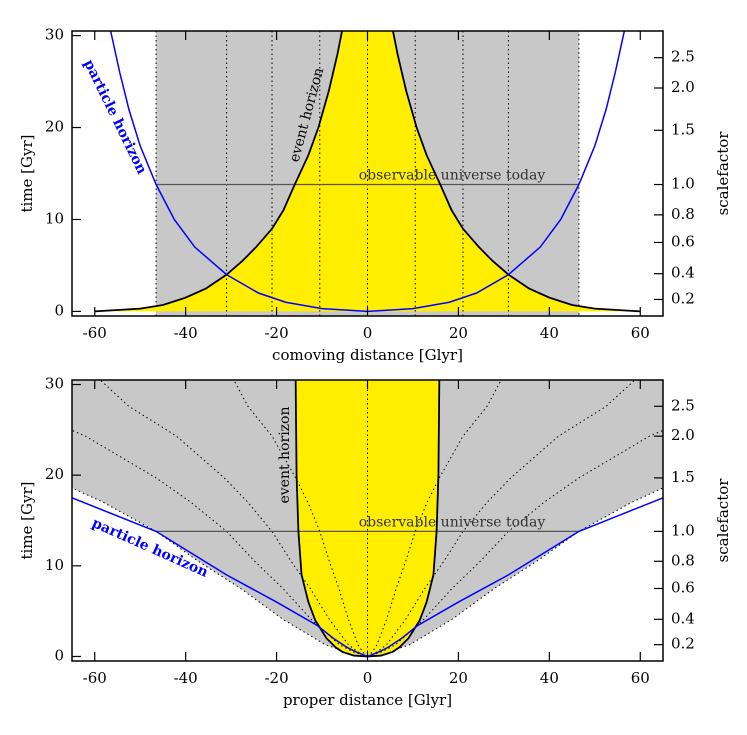  Describe the element at coordinates (285, 454) in the screenshot. I see `series-label: event horizon` at that location.